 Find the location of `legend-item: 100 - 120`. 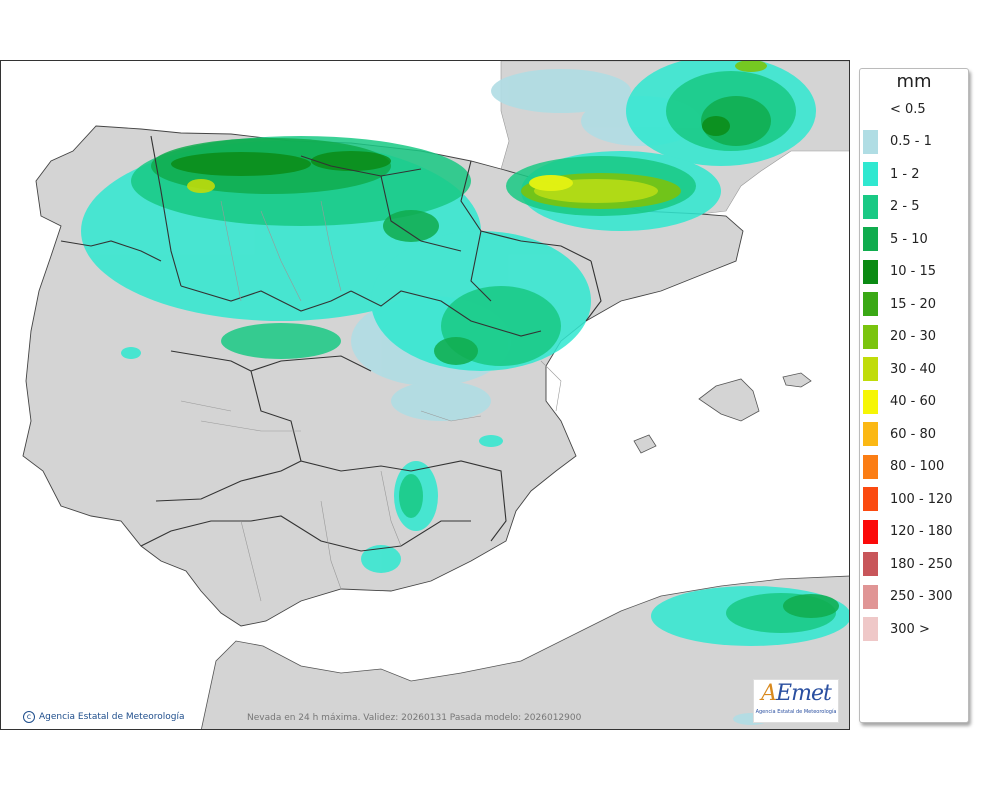

legend-item: 100 - 120 is located at coordinates (908, 499).